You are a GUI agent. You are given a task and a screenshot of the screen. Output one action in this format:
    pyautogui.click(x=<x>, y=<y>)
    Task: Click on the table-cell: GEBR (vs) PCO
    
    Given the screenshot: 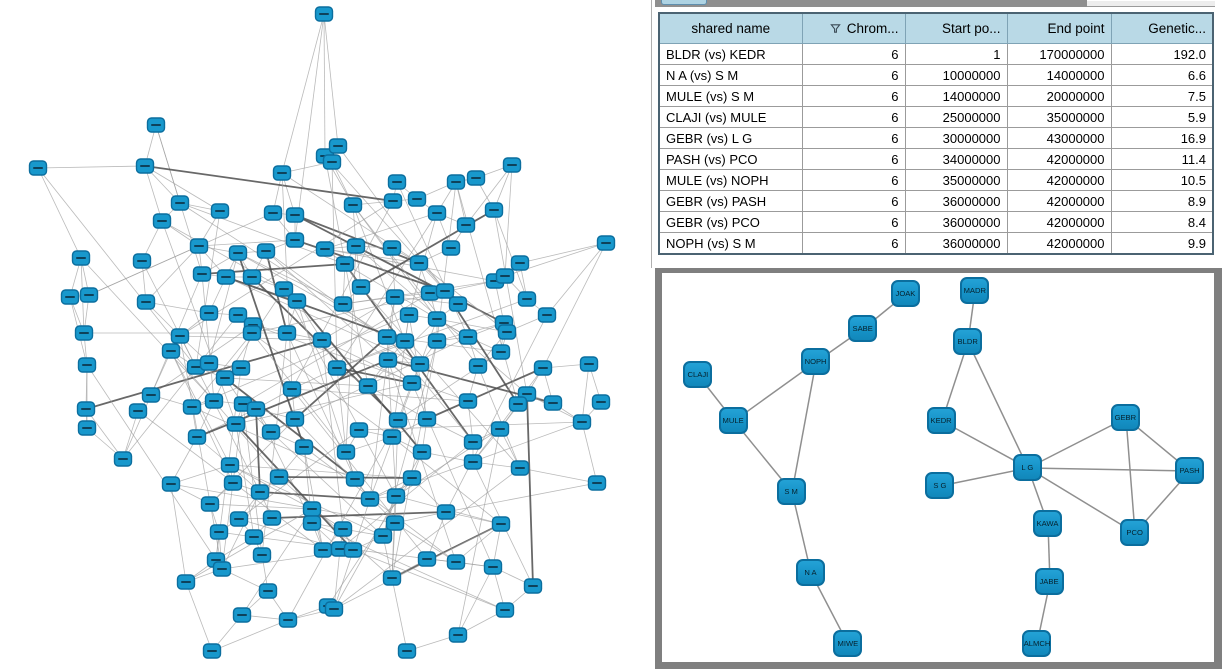 What is the action you would take?
    pyautogui.click(x=730, y=222)
    